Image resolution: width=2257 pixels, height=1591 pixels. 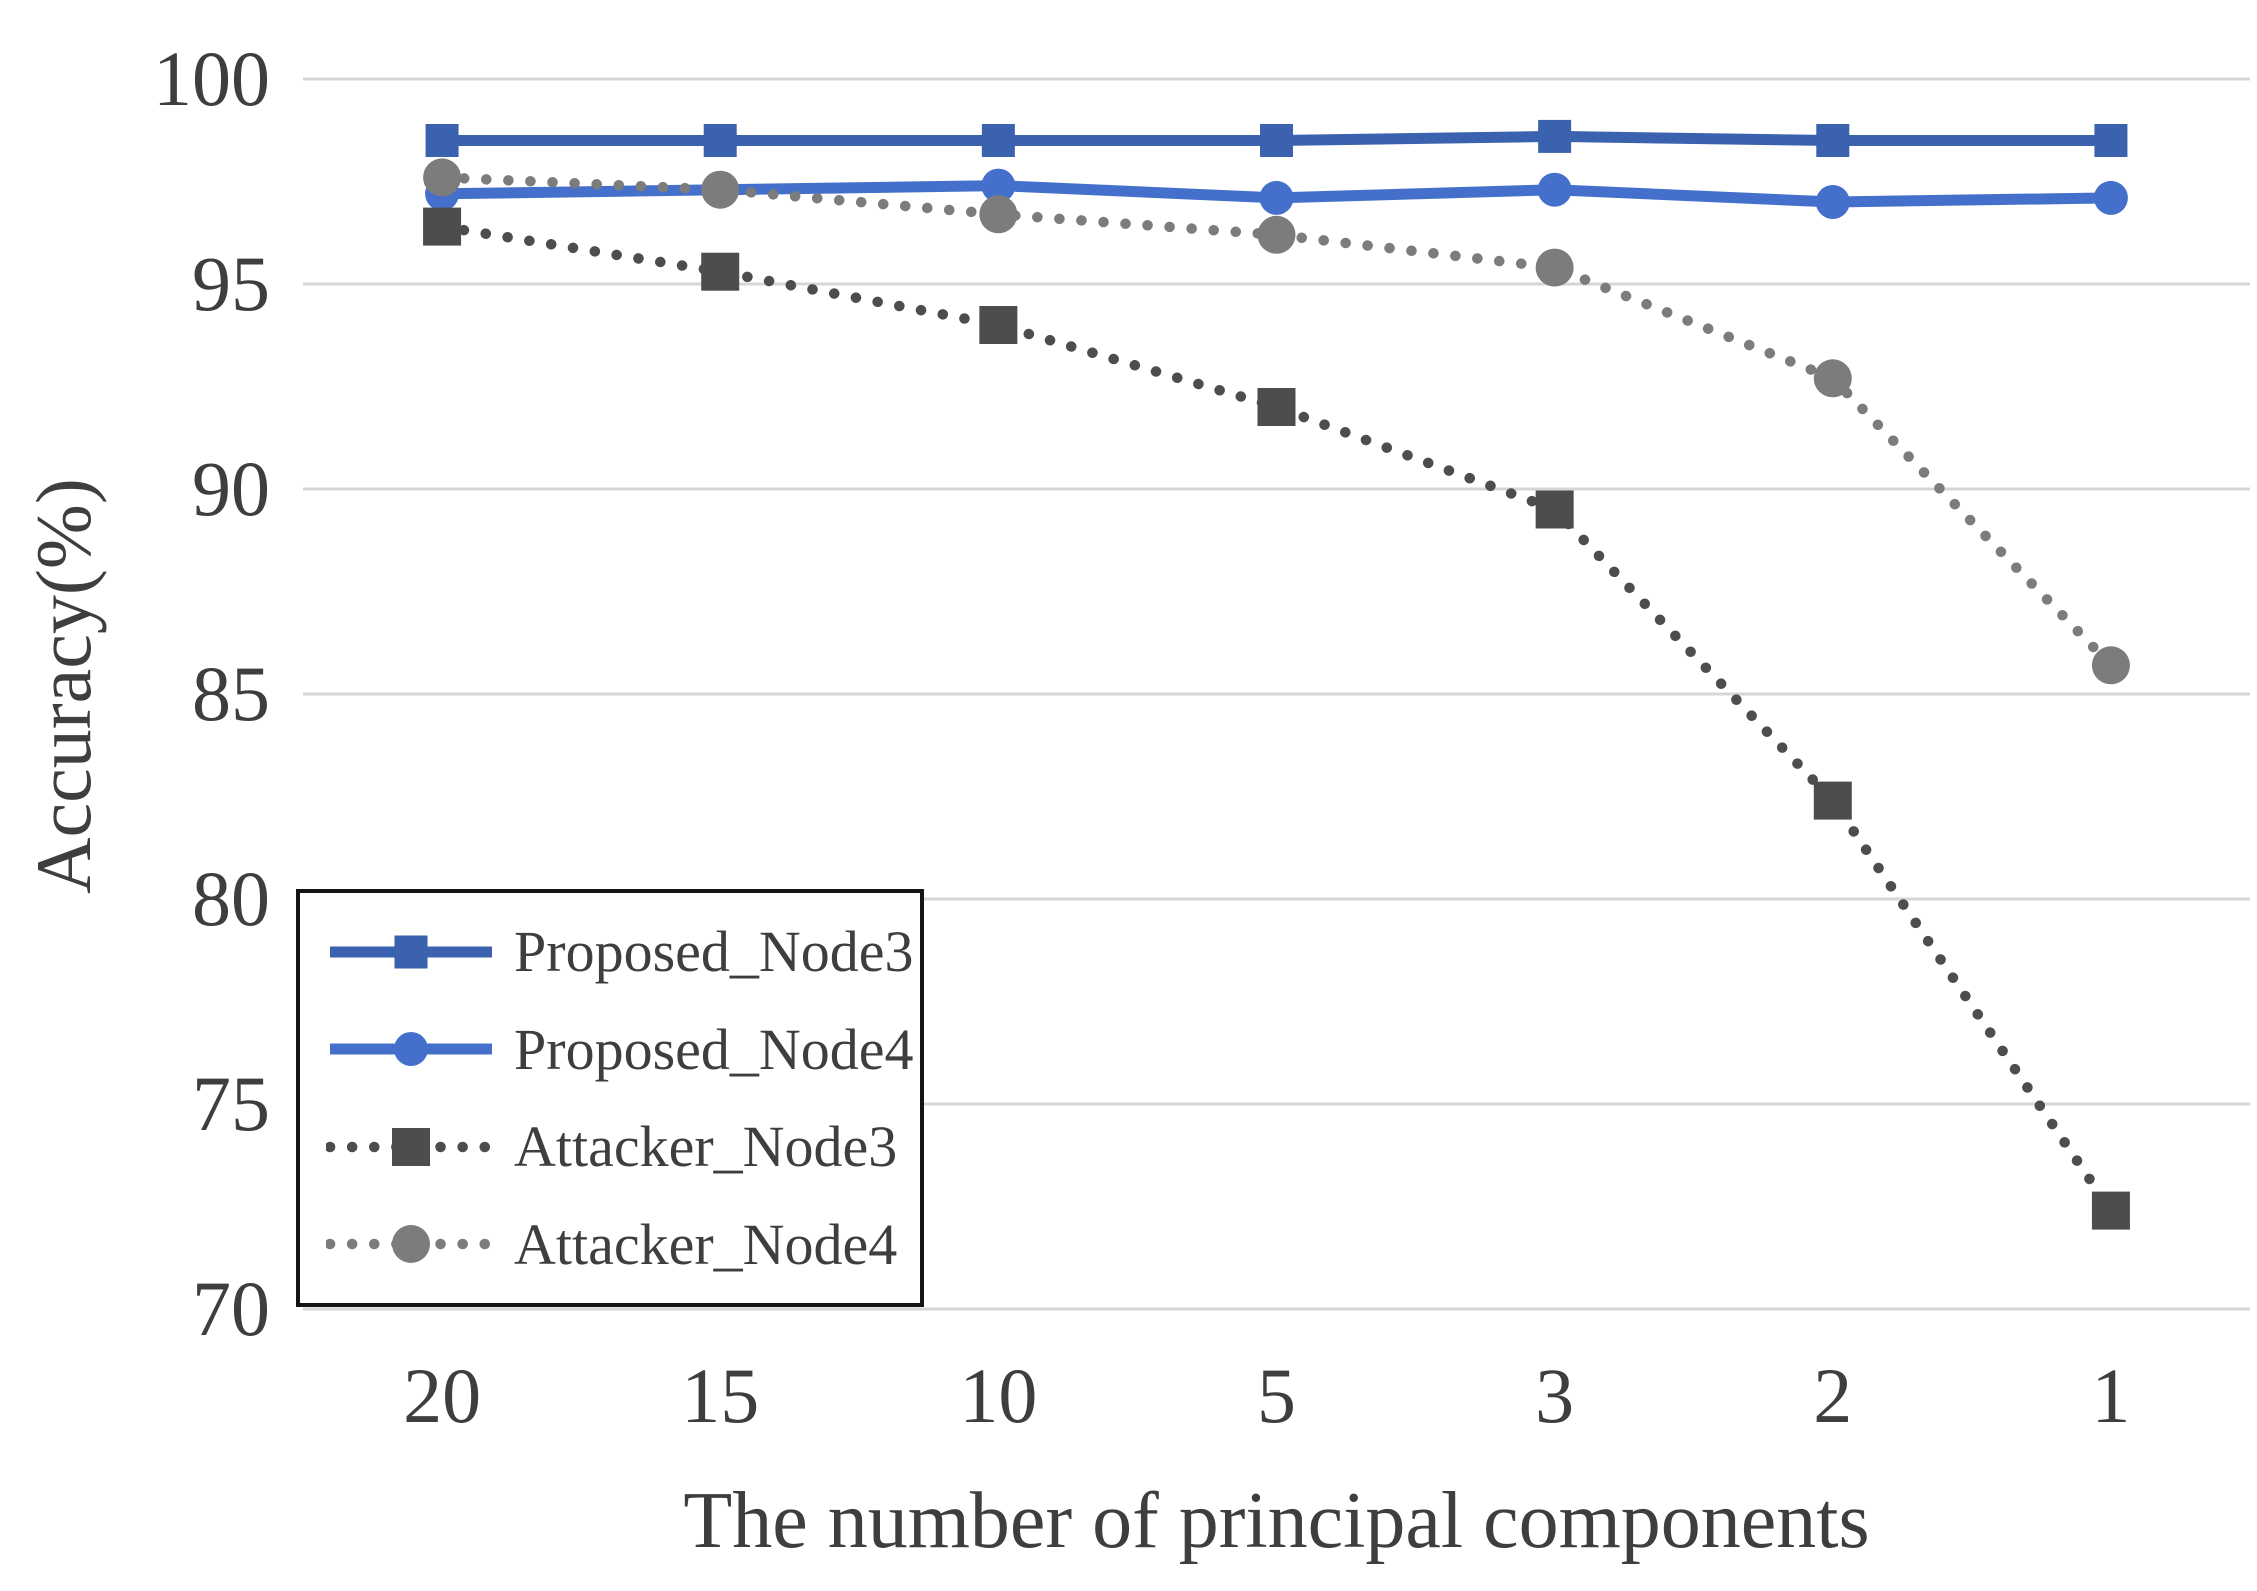 I want to click on legend-item-Attacker_Node3: Attacker_Node3, so click(x=610, y=1147).